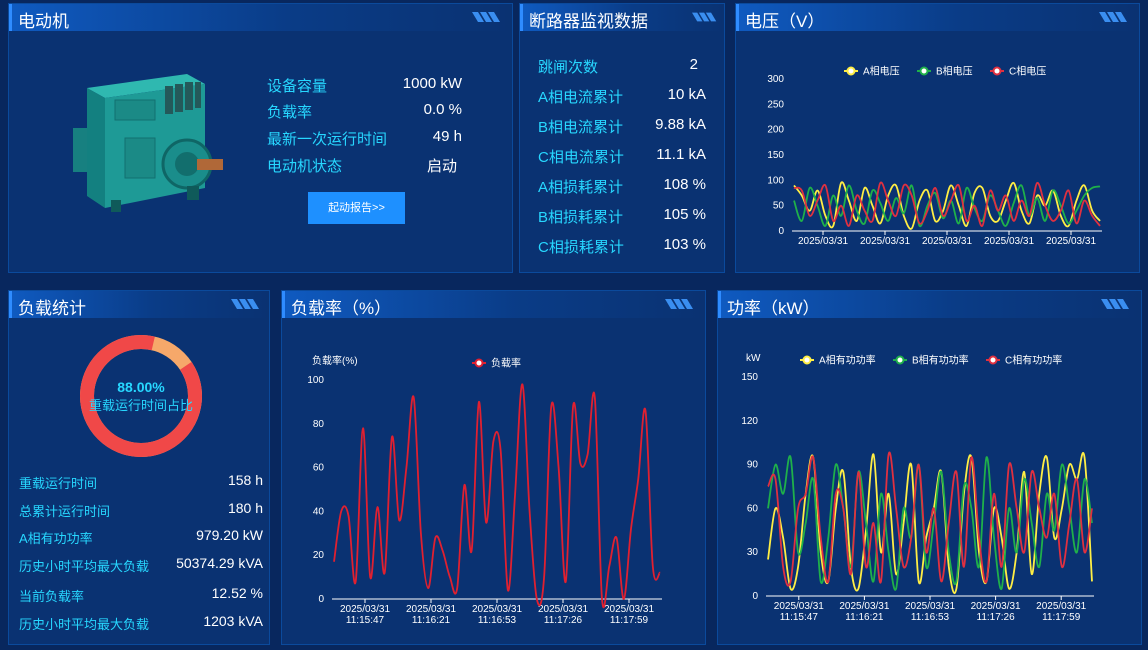 The height and width of the screenshot is (650, 1148). I want to click on breaker-panel-title: 断路器监视数据, so click(588, 21).